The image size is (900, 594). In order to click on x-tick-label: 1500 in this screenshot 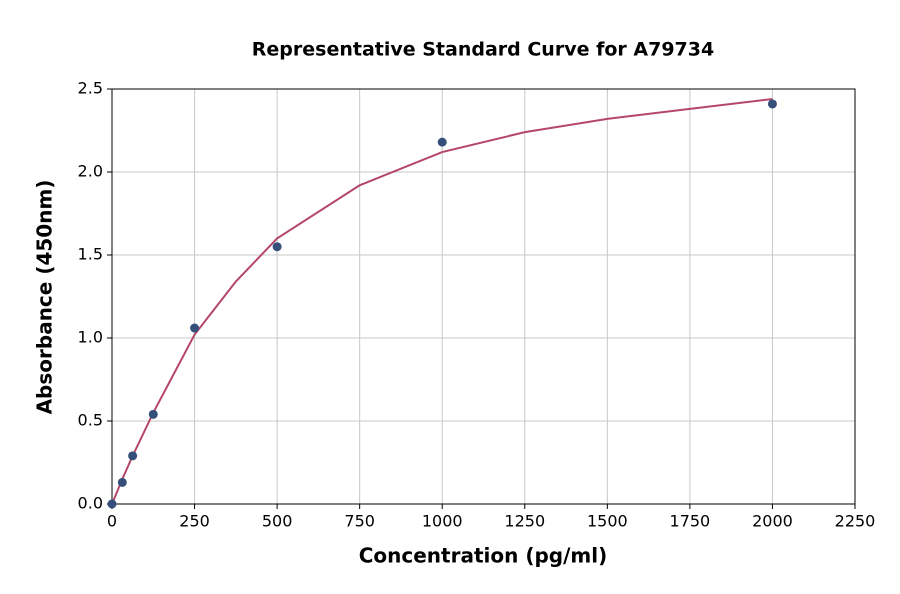, I will do `click(607, 521)`.